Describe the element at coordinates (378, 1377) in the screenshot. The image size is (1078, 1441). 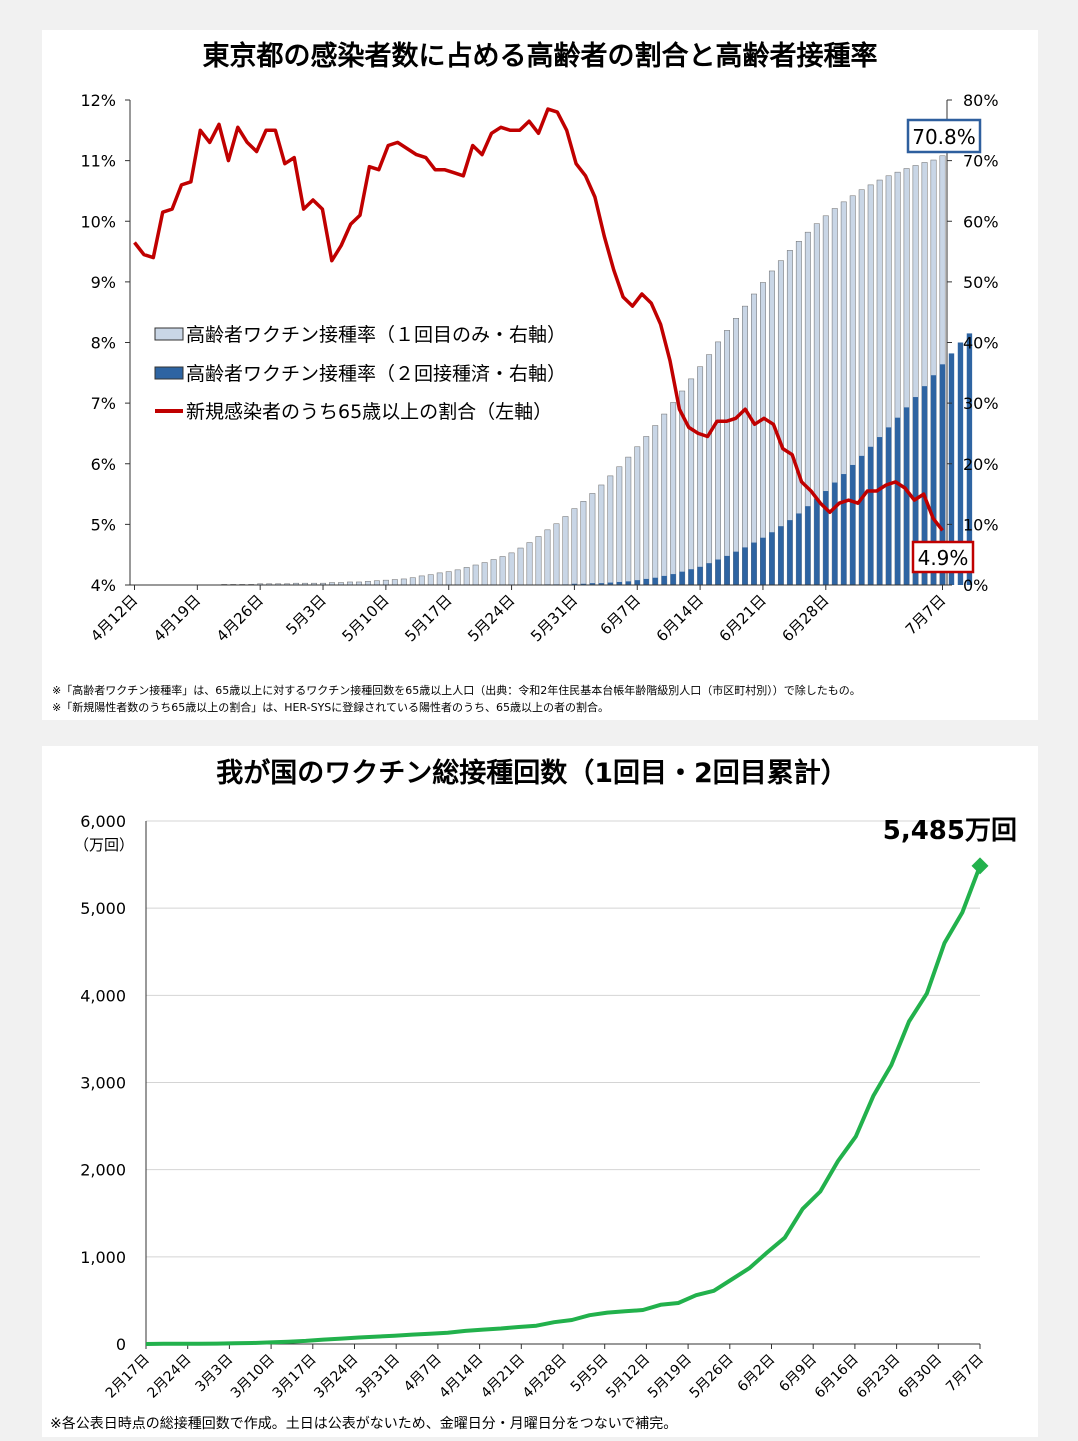
I see `x-tick-label: 3月31日` at that location.